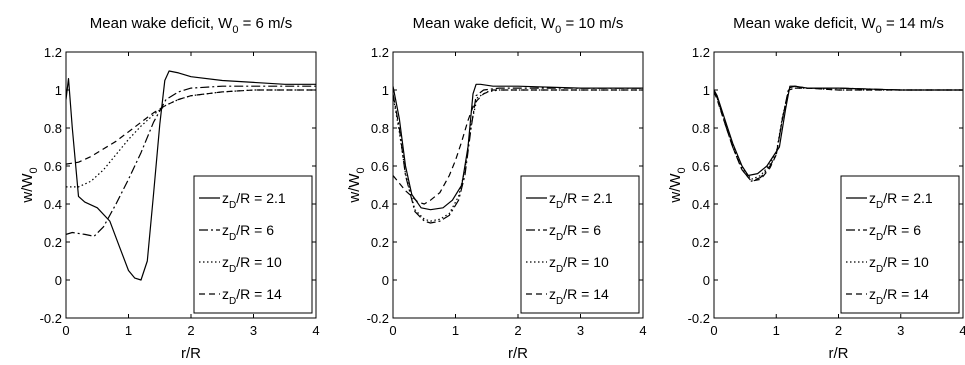 The width and height of the screenshot is (965, 365). Describe the element at coordinates (586, 262) in the screenshot. I see `legend-entry-tail: /R = 10` at that location.